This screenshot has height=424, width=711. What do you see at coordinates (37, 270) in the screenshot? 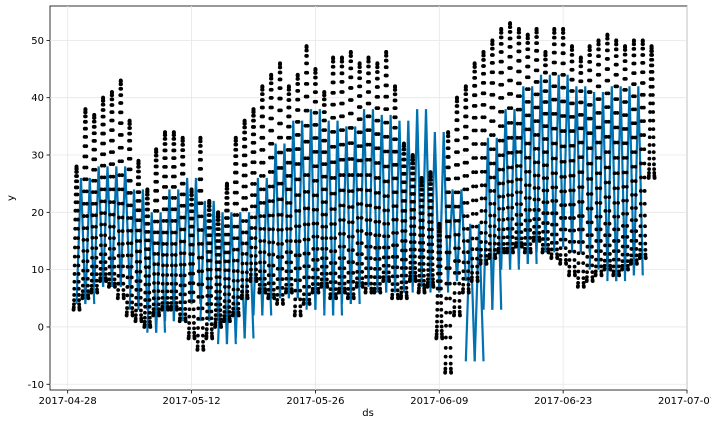
I see `y-tick-label: 10` at bounding box center [37, 270].